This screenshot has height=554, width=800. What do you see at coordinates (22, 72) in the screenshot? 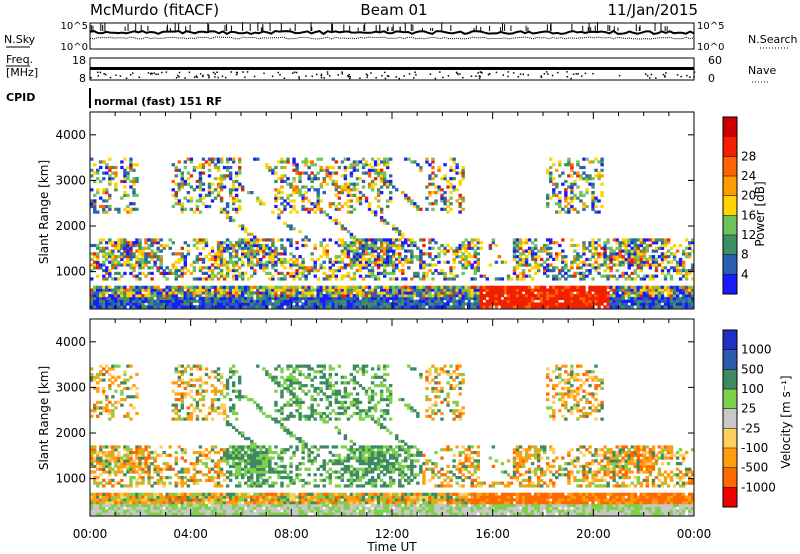
I see `freq-unit: [MHz]` at bounding box center [22, 72].